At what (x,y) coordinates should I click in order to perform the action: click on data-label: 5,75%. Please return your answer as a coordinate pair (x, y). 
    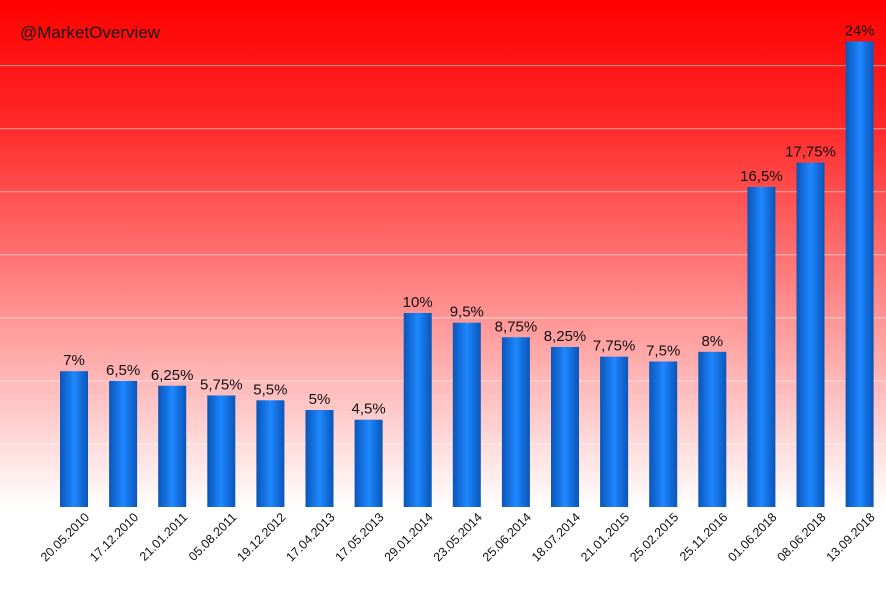
    Looking at the image, I should click on (221, 384).